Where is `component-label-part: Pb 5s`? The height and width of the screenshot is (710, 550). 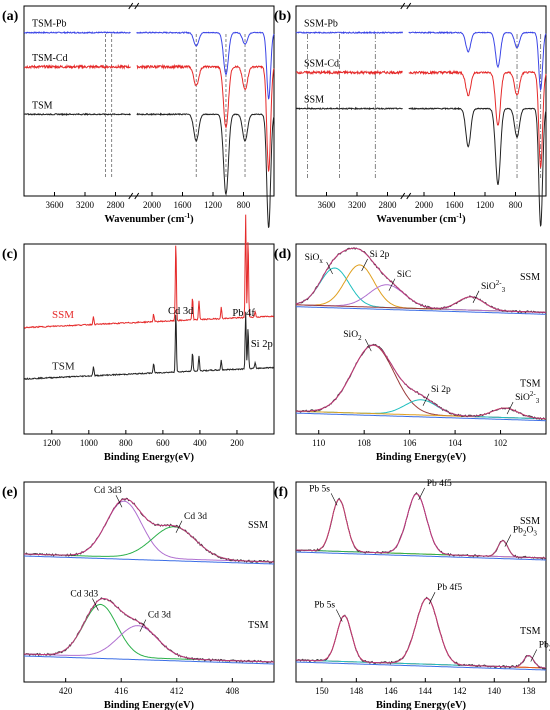 component-label-part: Pb 5s is located at coordinates (324, 606).